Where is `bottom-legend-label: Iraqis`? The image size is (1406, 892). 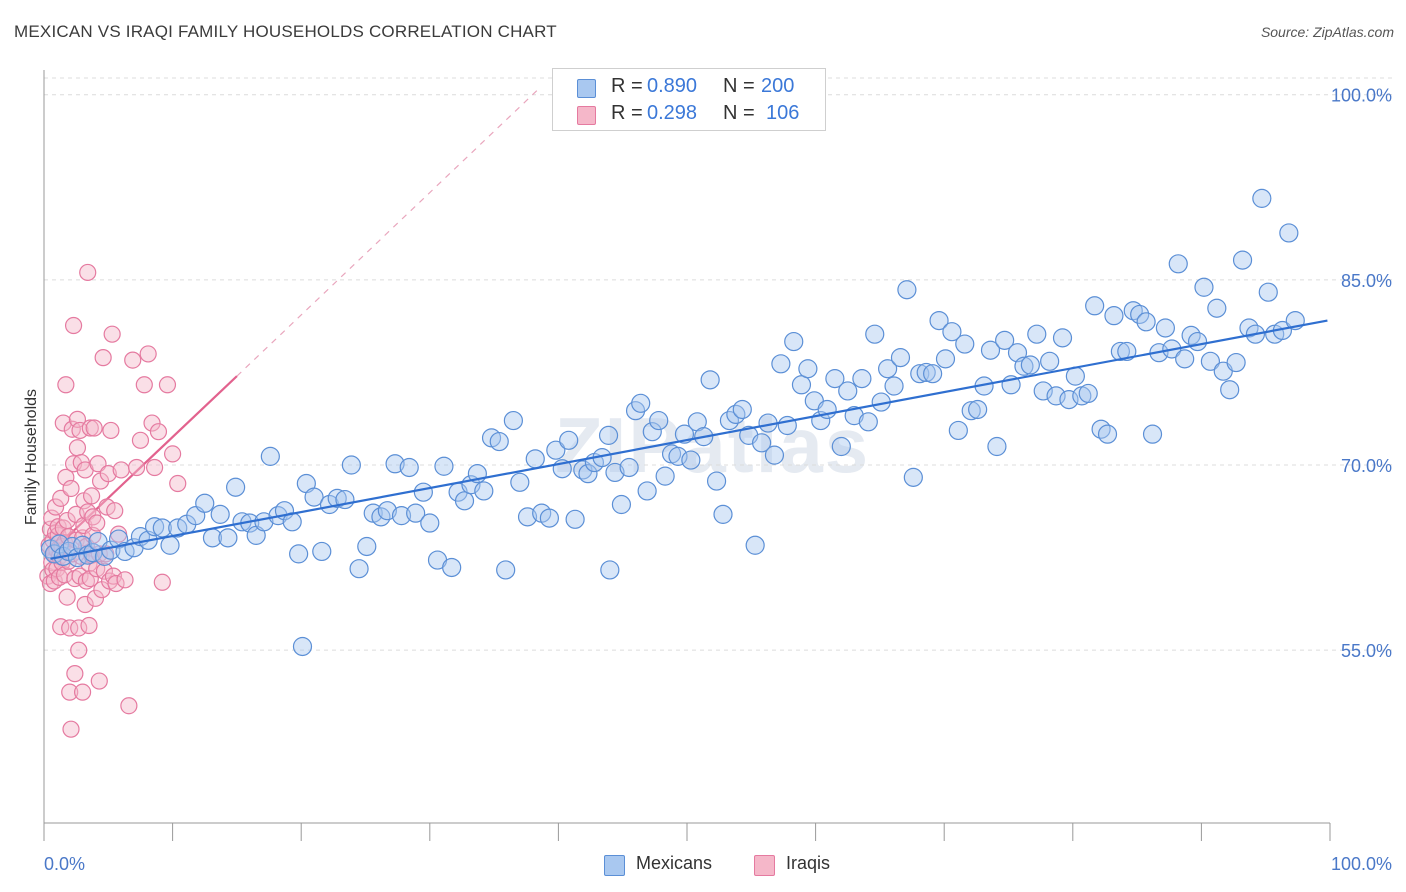
bottom-legend-label: Iraqis is located at coordinates (808, 863).